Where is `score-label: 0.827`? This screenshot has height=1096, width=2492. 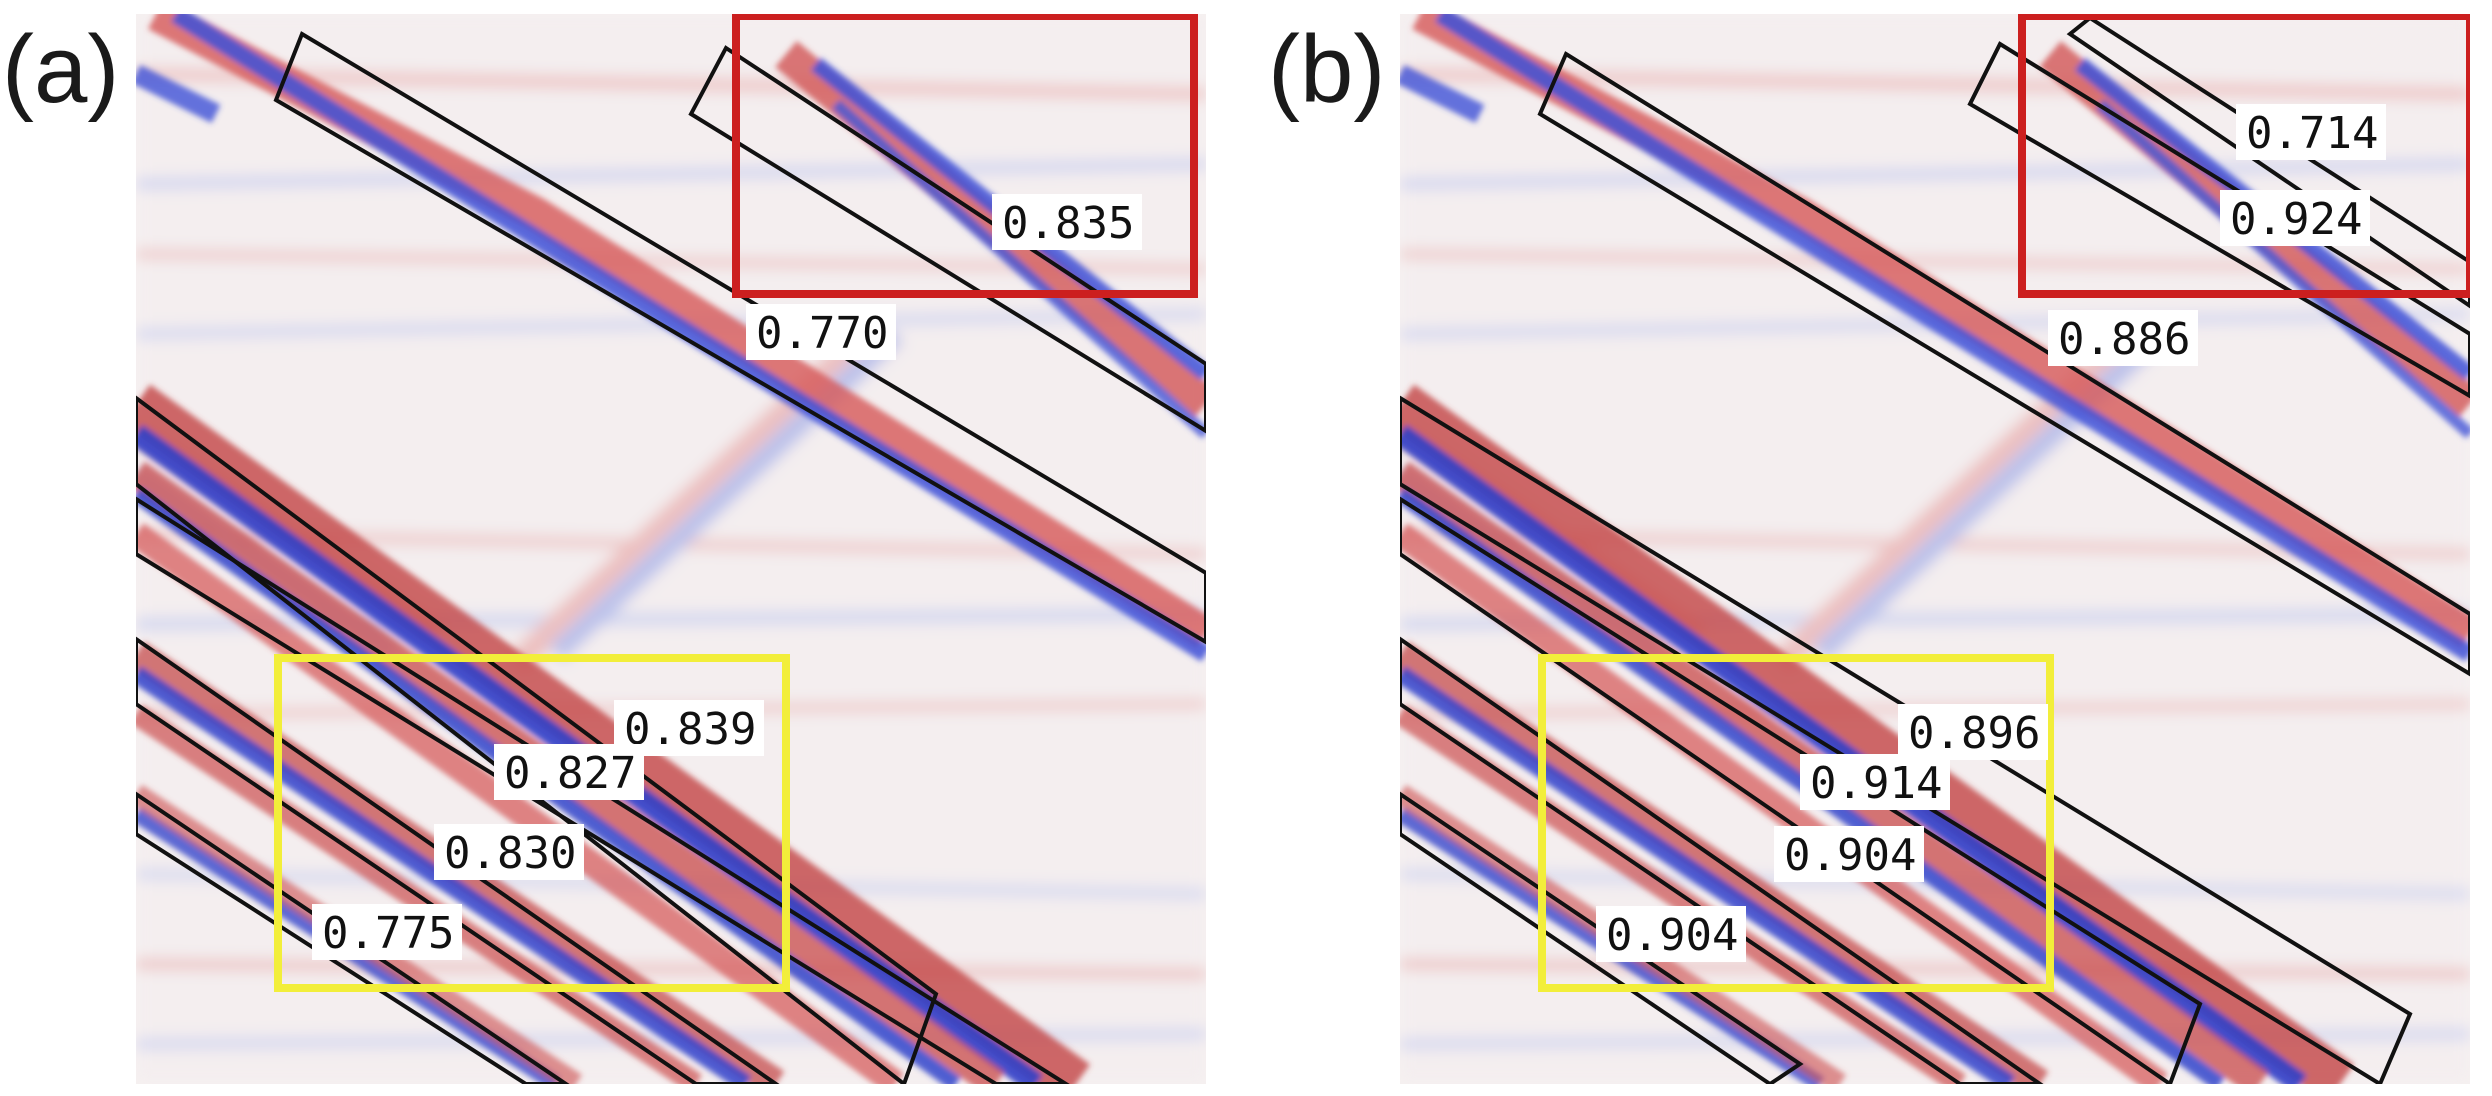
score-label: 0.827 is located at coordinates (570, 773).